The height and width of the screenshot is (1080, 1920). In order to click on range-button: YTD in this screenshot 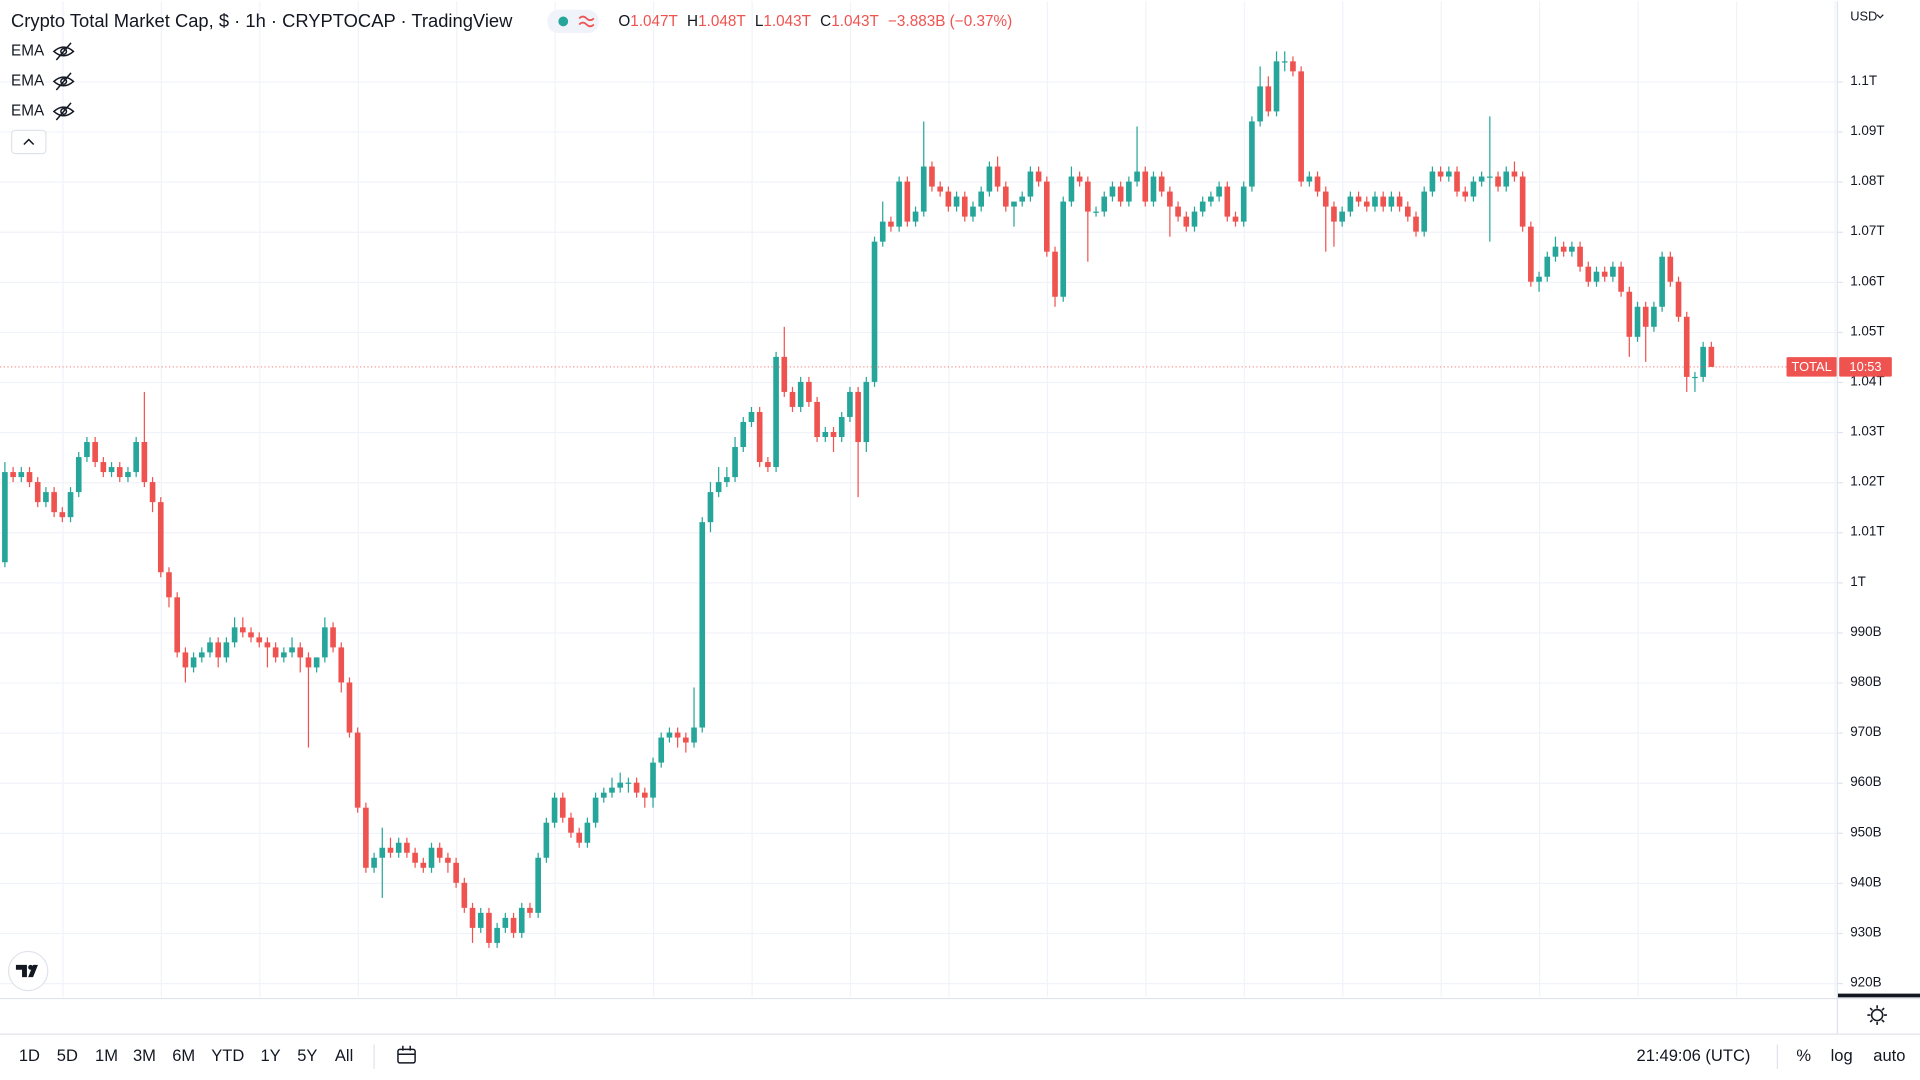, I will do `click(227, 1055)`.